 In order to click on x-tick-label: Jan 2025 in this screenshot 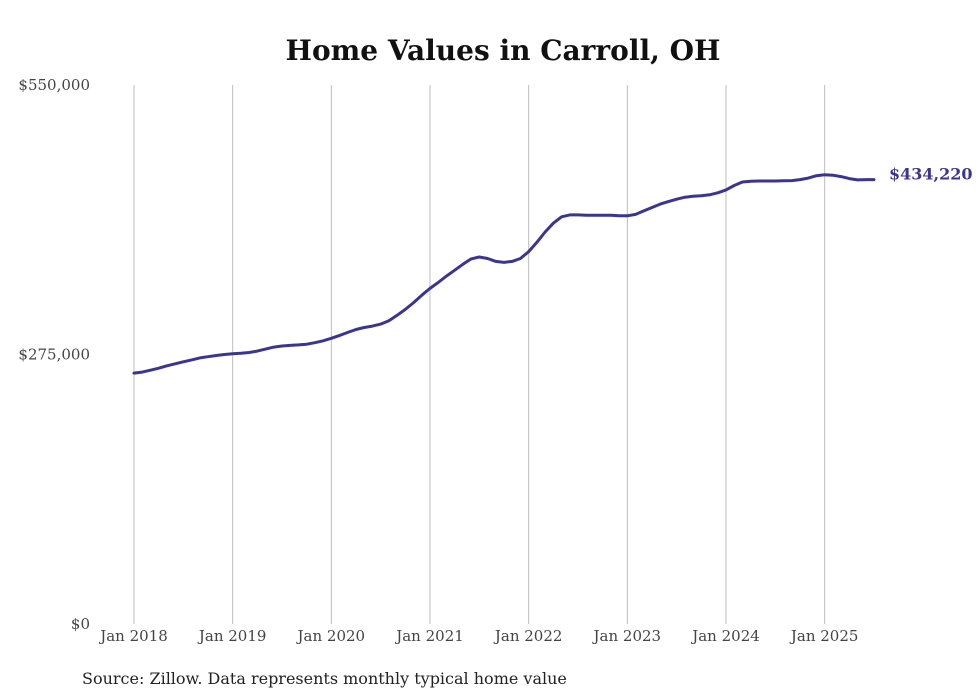, I will do `click(824, 636)`.